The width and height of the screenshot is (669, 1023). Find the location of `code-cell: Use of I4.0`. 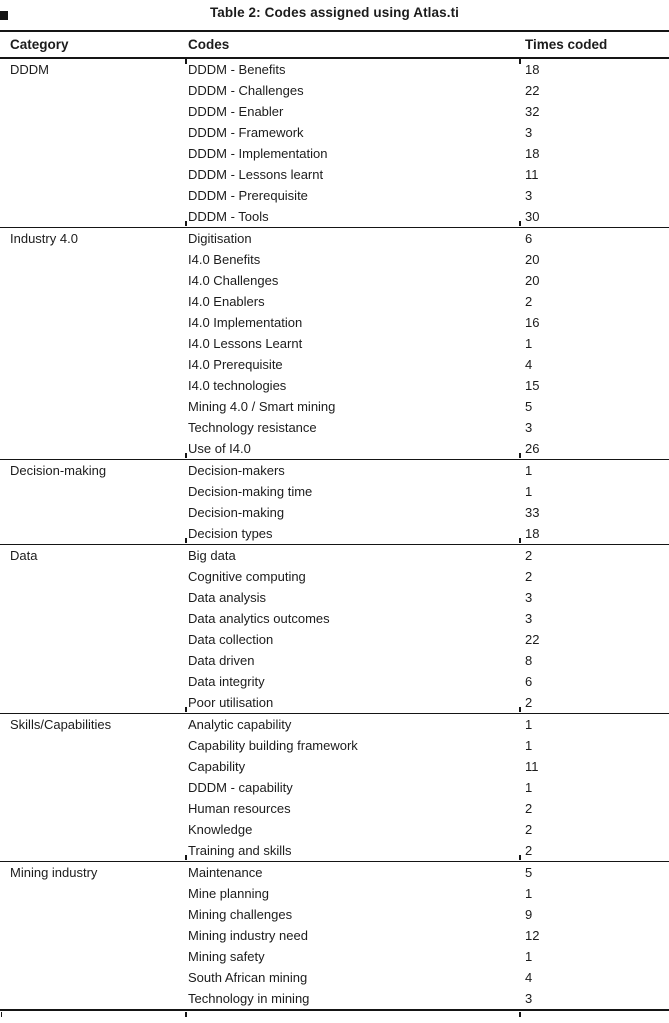

code-cell: Use of I4.0 is located at coordinates (219, 448).